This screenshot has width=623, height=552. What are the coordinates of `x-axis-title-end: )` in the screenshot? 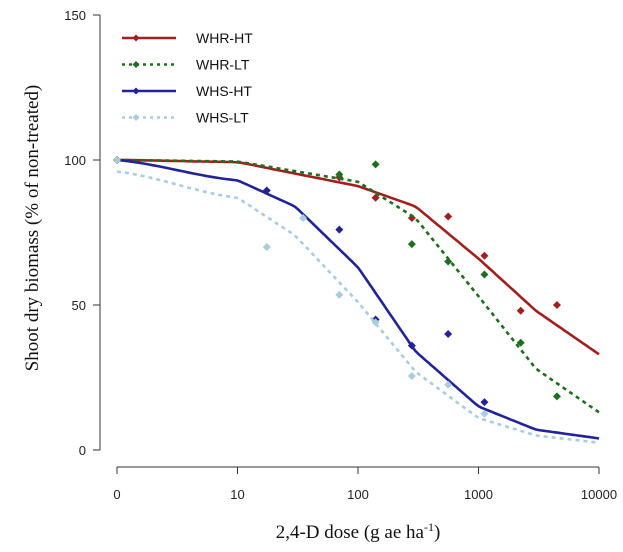 It's located at (437, 532).